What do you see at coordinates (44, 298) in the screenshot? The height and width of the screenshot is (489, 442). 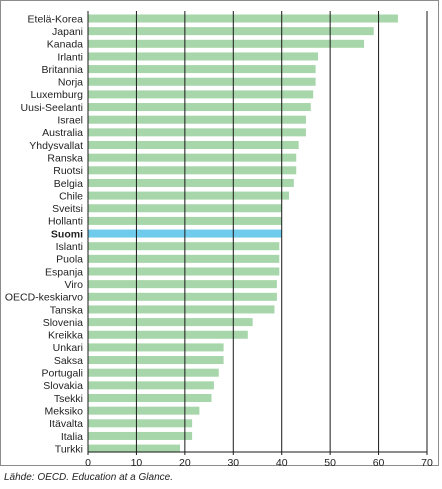 I see `category-label: OECD-keskiarvo` at bounding box center [44, 298].